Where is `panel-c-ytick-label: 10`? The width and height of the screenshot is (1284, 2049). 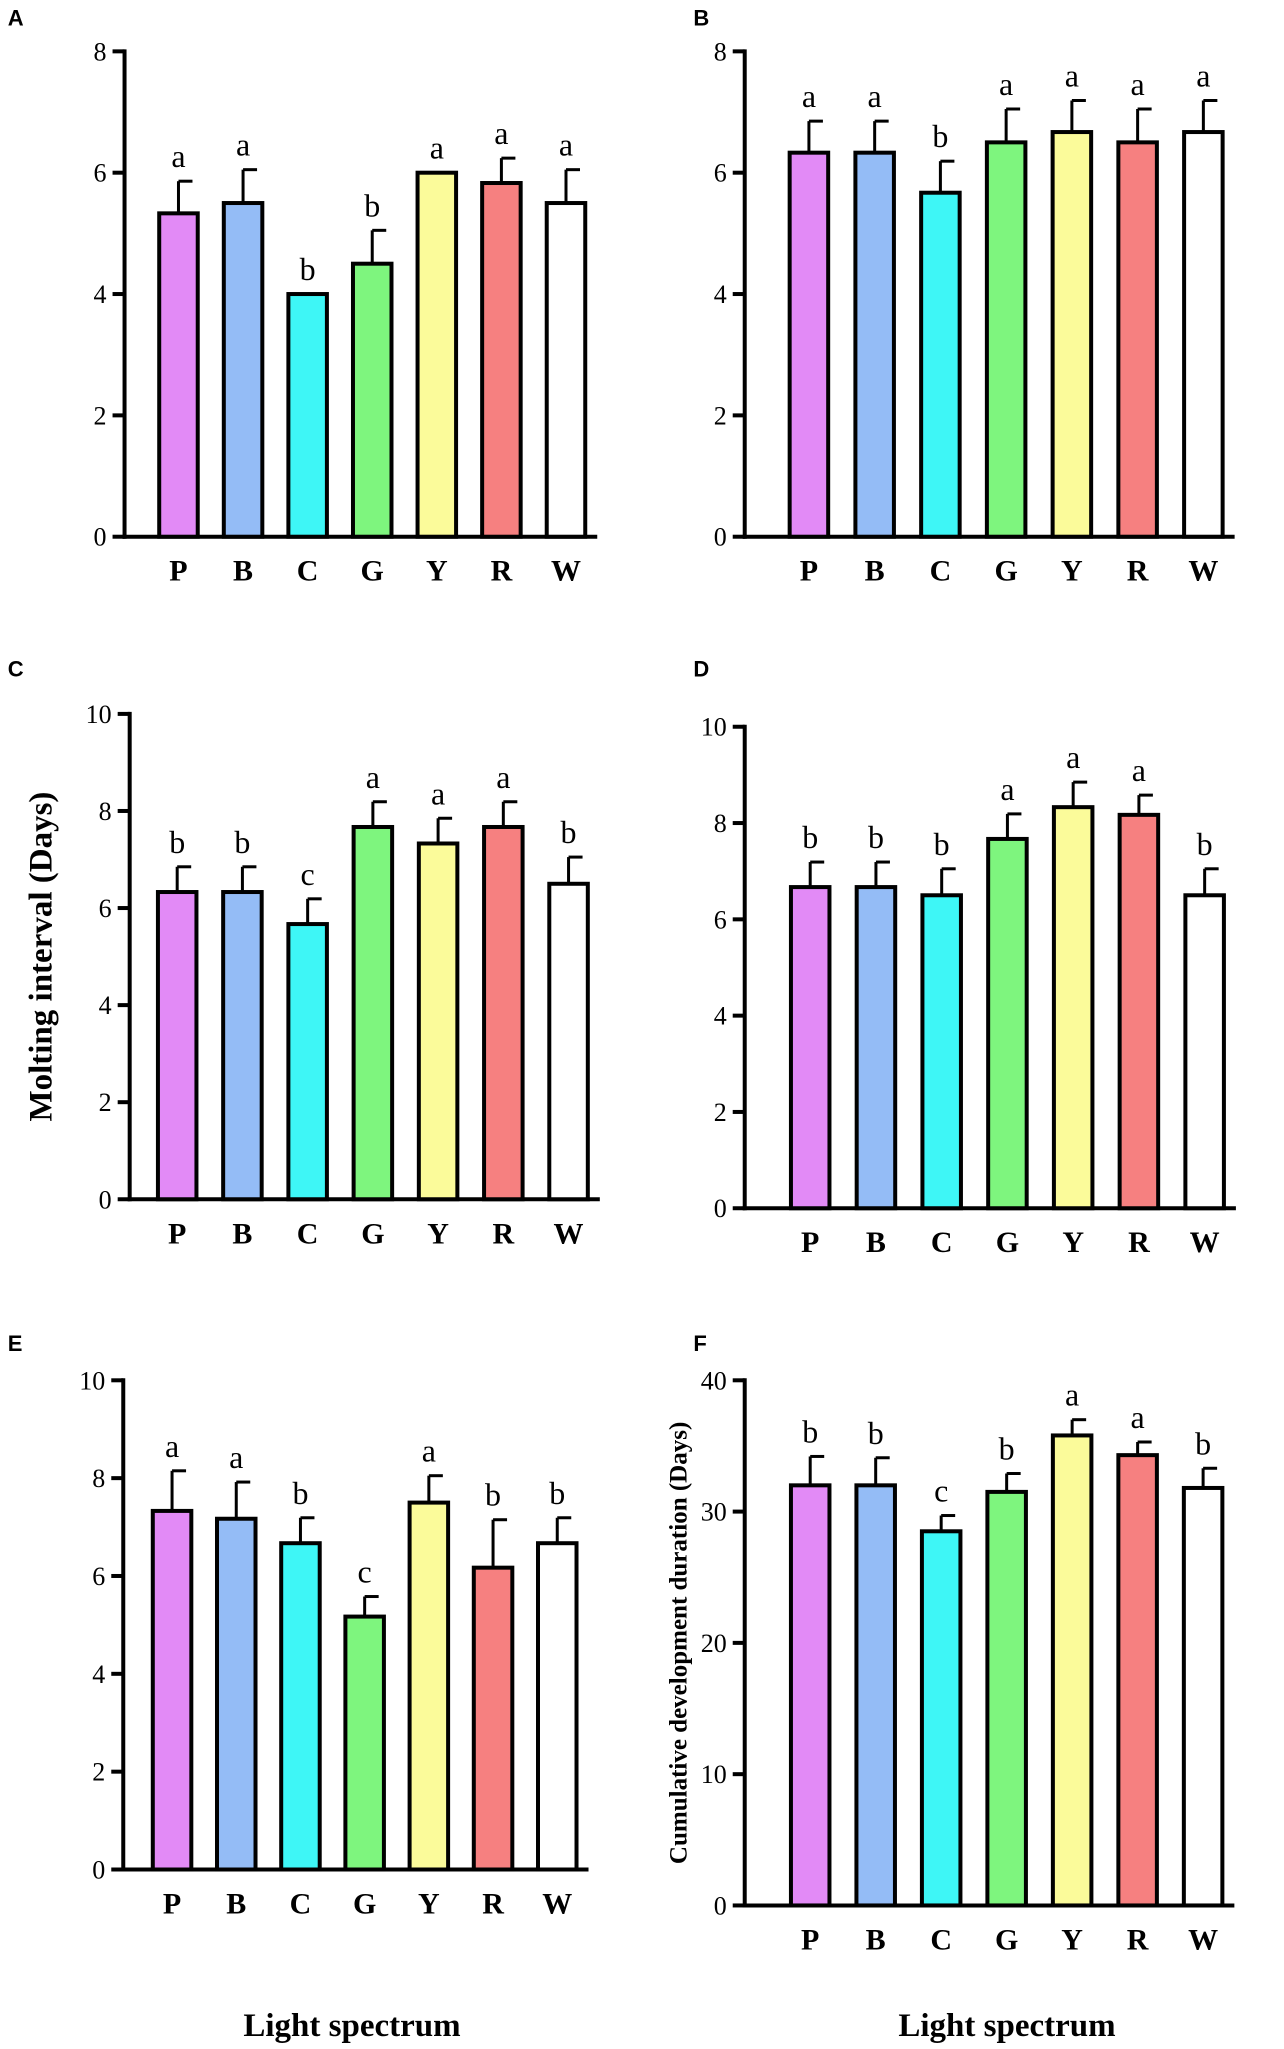 panel-c-ytick-label: 10 is located at coordinates (99, 714).